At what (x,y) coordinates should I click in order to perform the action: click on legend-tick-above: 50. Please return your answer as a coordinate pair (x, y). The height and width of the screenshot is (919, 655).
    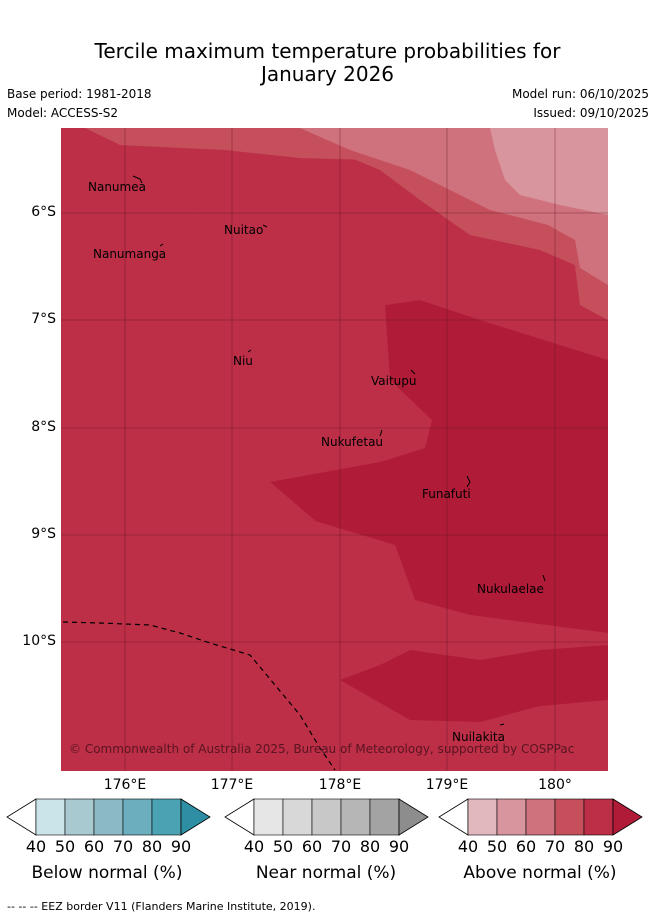
    Looking at the image, I should click on (497, 846).